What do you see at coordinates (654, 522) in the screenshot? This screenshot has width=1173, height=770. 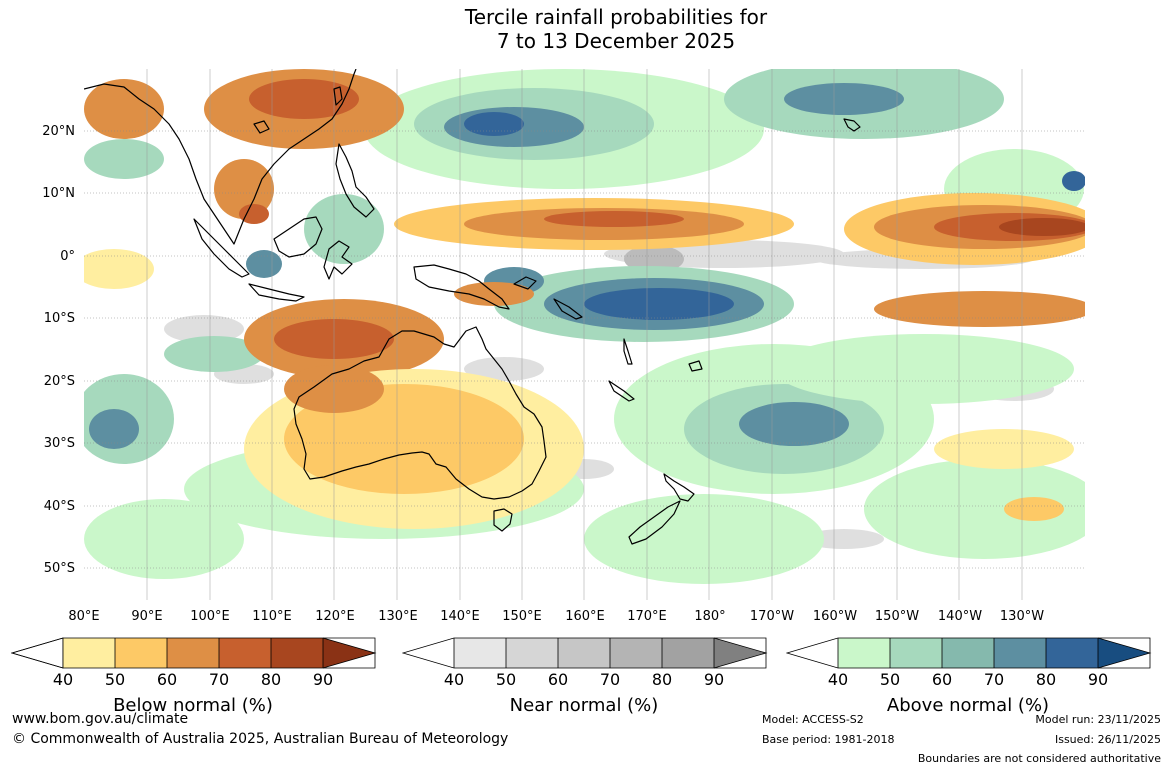 I see `new-zealand-south-coastline` at bounding box center [654, 522].